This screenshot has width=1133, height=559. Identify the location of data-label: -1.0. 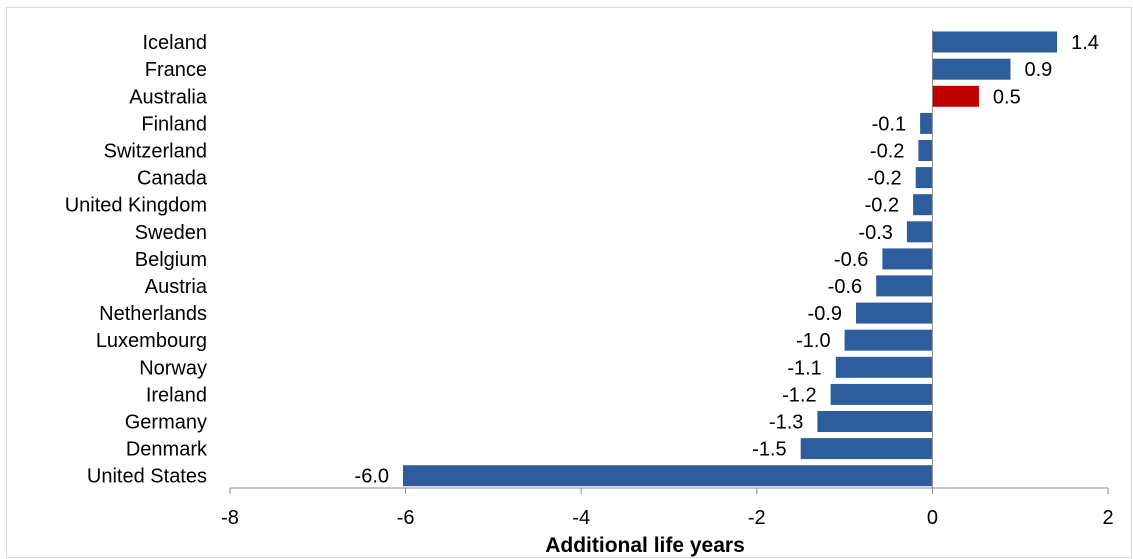
(813, 341).